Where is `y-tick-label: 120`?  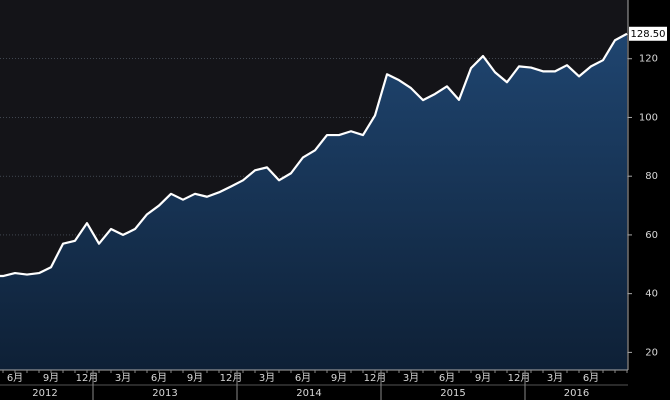 y-tick-label: 120 is located at coordinates (648, 59).